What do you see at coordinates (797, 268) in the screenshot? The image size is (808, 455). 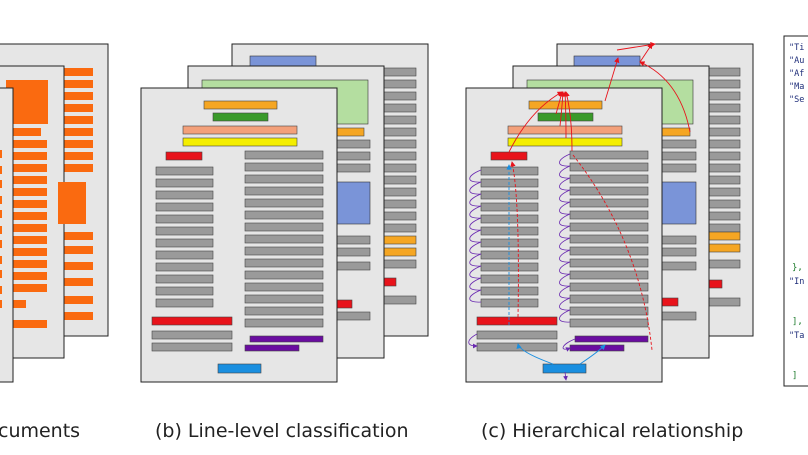 I see `json-brace: },` at bounding box center [797, 268].